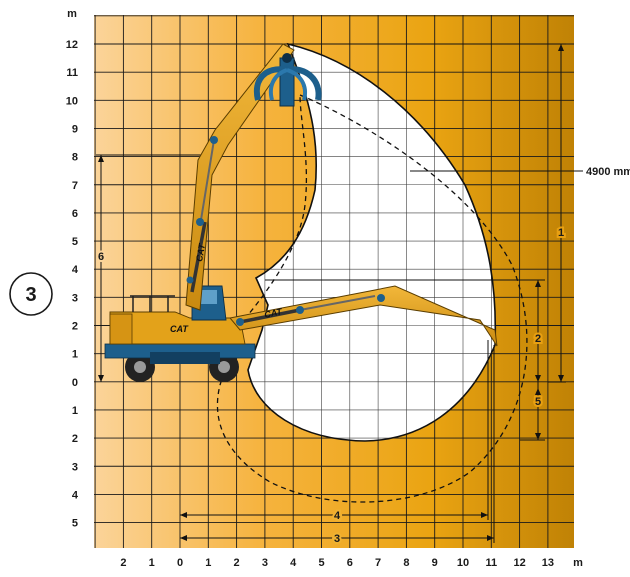 The width and height of the screenshot is (630, 577). What do you see at coordinates (406, 563) in the screenshot?
I see `x-tick-label: 8` at bounding box center [406, 563].